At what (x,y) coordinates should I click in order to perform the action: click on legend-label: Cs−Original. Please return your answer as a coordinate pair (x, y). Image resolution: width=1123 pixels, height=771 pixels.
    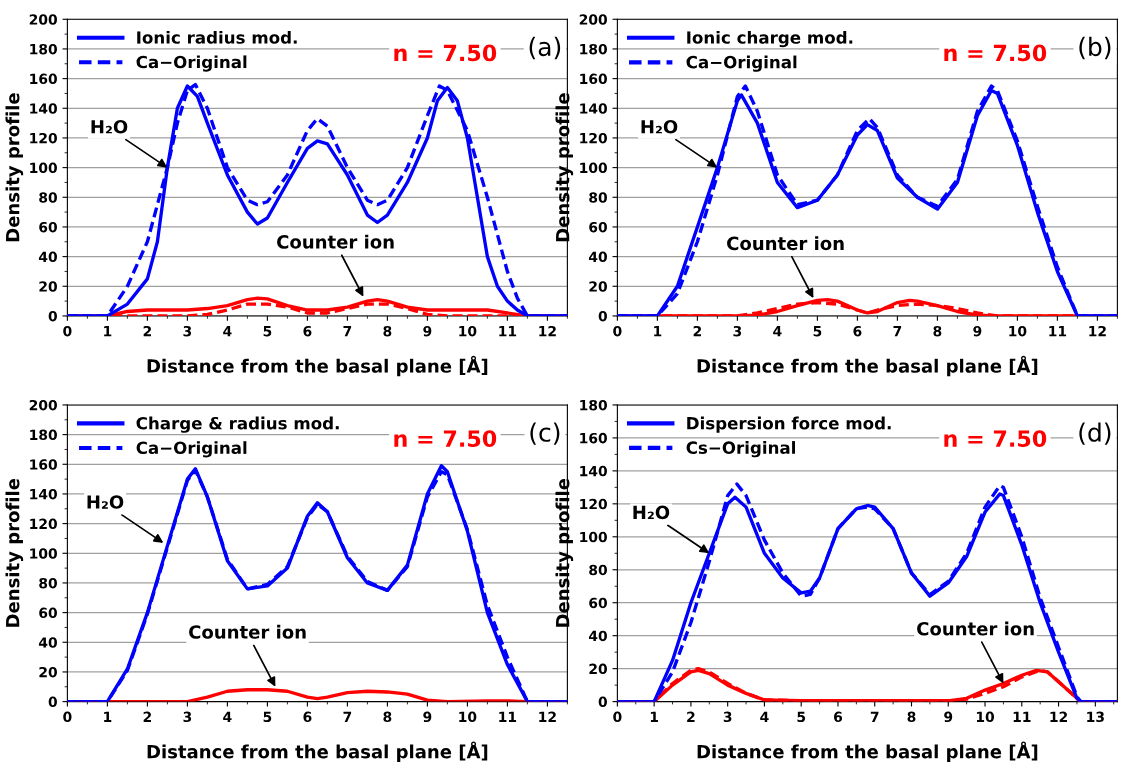
    Looking at the image, I should click on (740, 449).